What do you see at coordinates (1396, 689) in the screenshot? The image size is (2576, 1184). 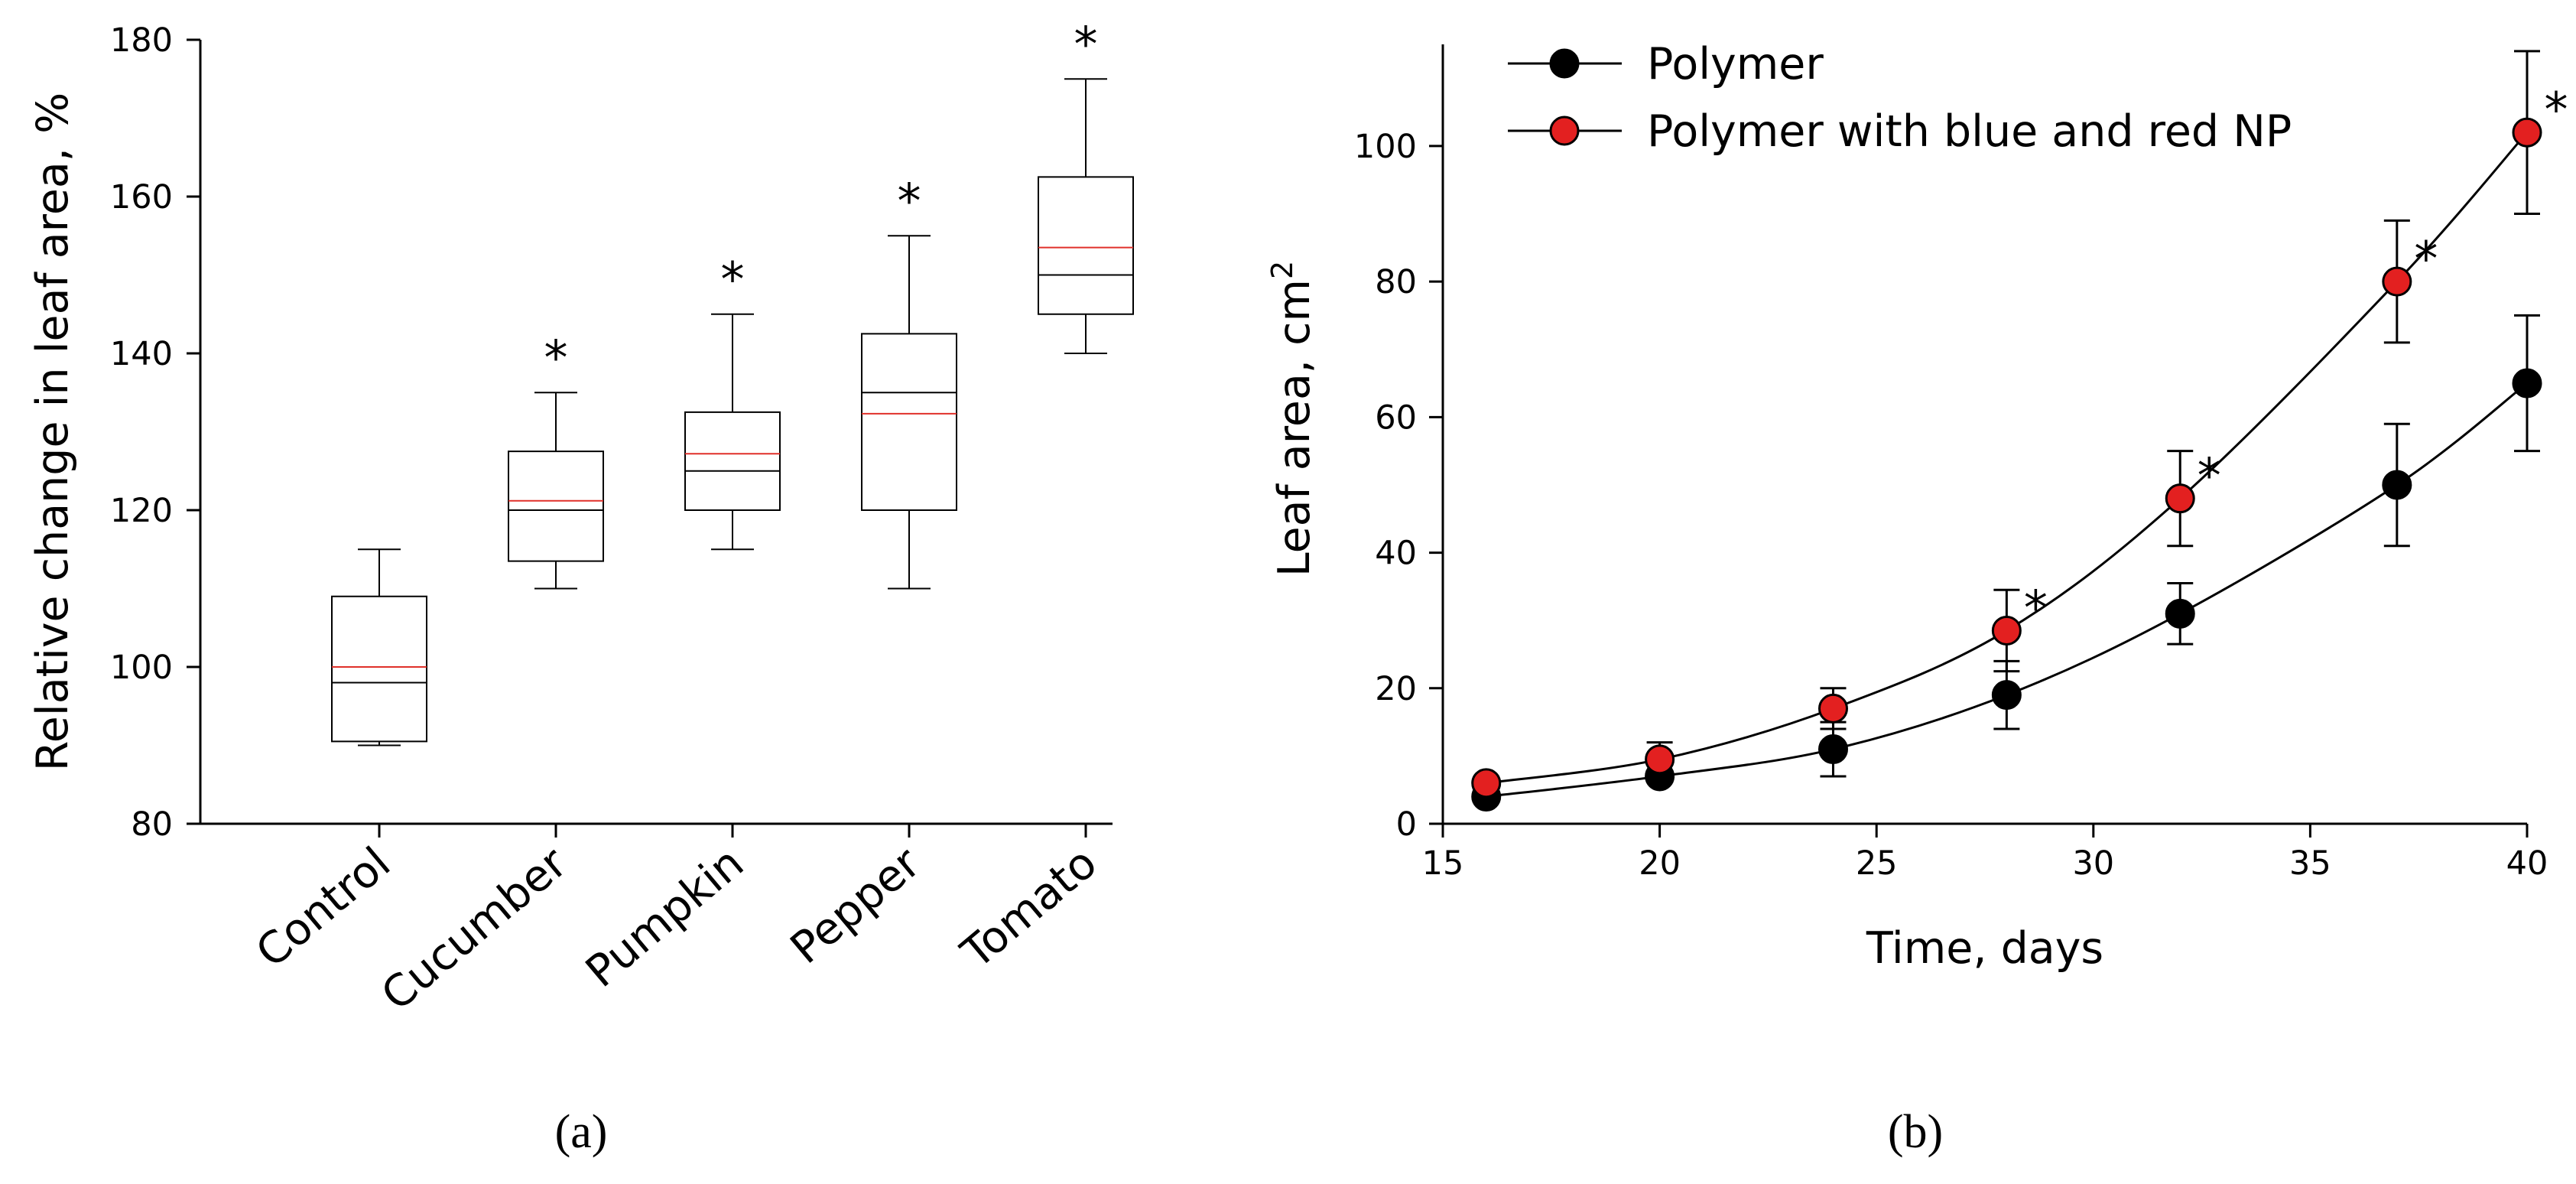 I see `y-tick-label: 20` at bounding box center [1396, 689].